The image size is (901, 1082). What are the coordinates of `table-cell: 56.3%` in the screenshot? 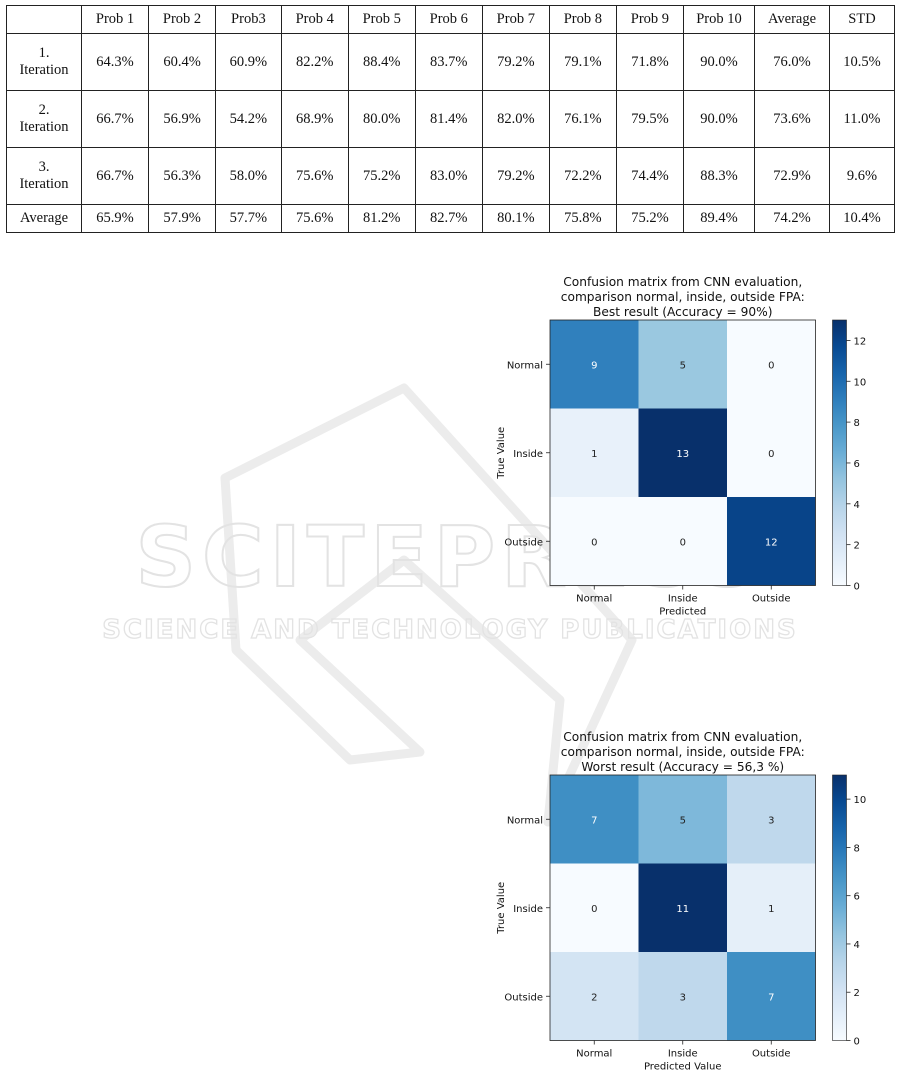 It's located at (182, 176).